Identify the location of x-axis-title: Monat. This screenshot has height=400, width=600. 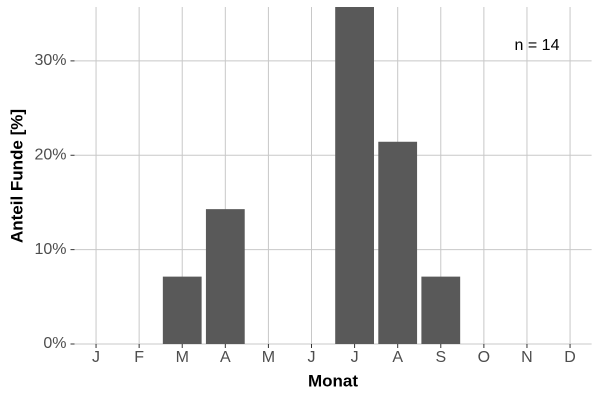
(333, 380).